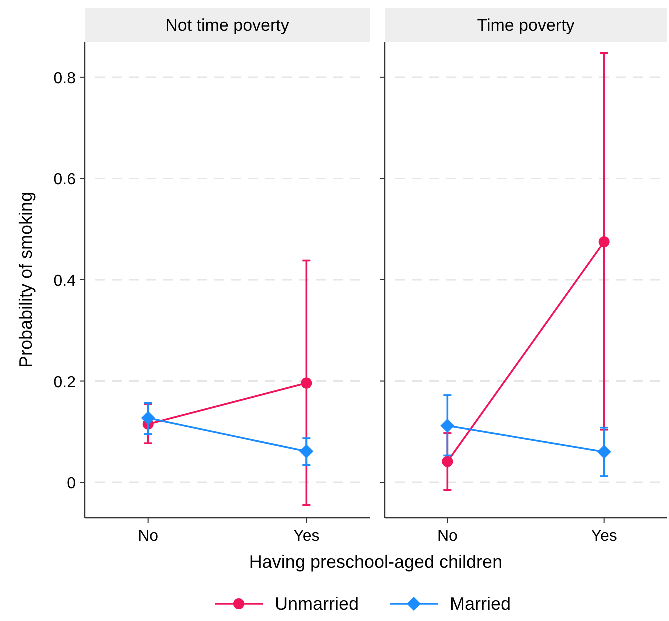 The height and width of the screenshot is (621, 669). I want to click on y-tick-label: 0.4, so click(65, 281).